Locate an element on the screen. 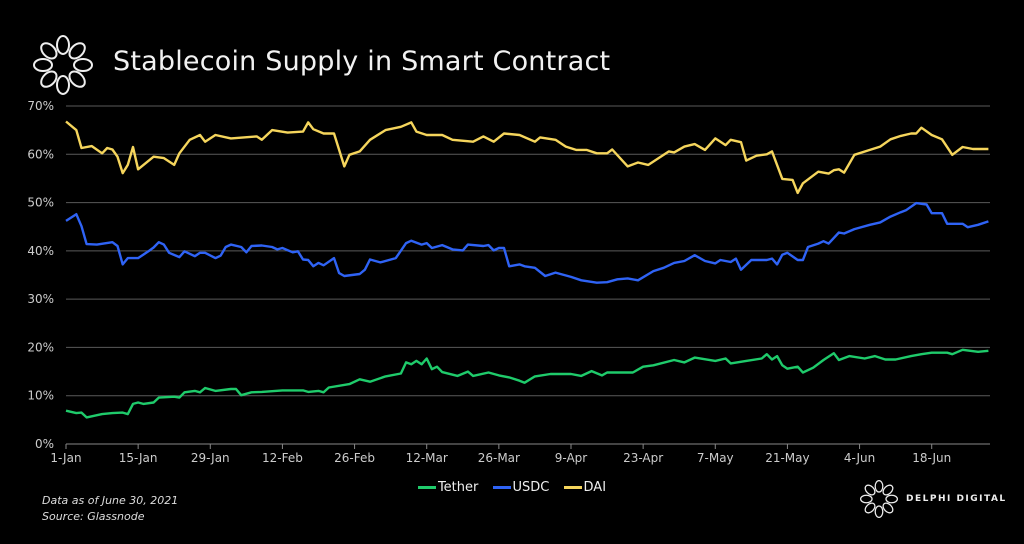 This screenshot has width=1024, height=544. x-tick-label: 4-Jun is located at coordinates (859, 458).